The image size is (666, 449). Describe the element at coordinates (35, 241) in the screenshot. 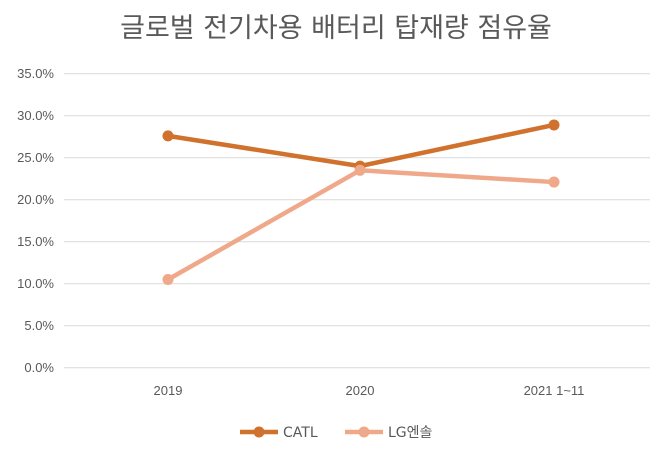

I see `y-tick-label: 15.0%` at that location.